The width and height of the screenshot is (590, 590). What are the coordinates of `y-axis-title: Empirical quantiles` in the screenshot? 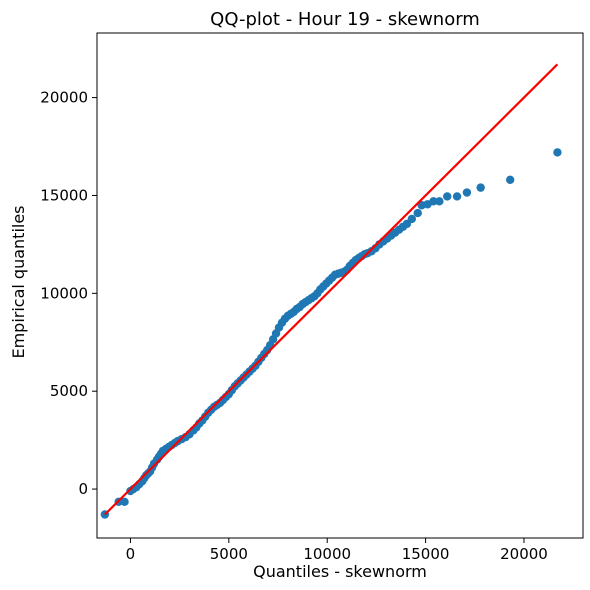 It's located at (18, 281).